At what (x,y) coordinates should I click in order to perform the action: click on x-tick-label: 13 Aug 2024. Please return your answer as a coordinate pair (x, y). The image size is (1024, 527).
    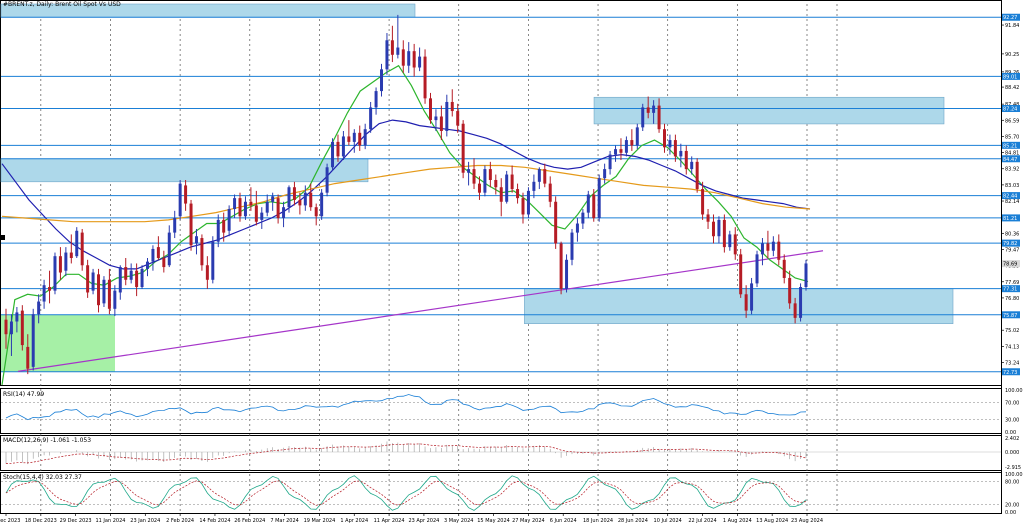
    Looking at the image, I should click on (772, 521).